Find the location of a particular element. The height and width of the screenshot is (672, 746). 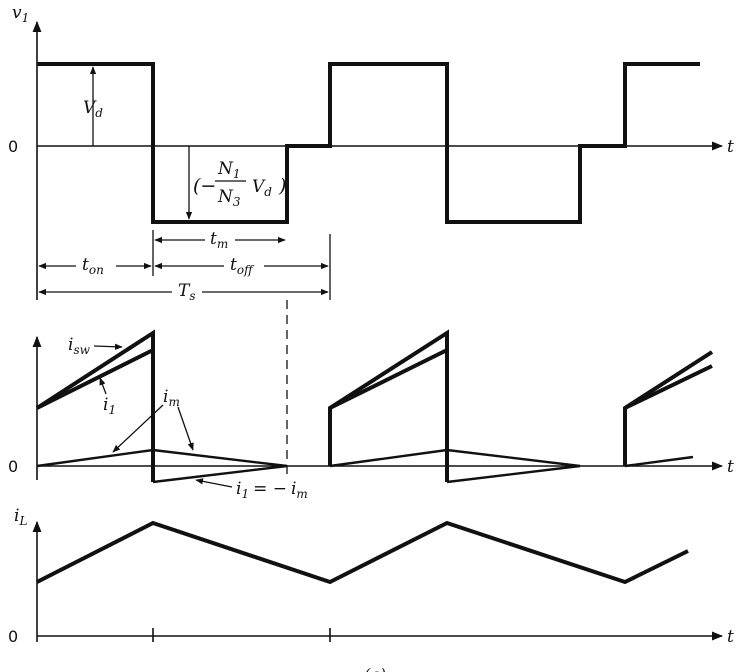

il-t-label: t is located at coordinates (730, 637).